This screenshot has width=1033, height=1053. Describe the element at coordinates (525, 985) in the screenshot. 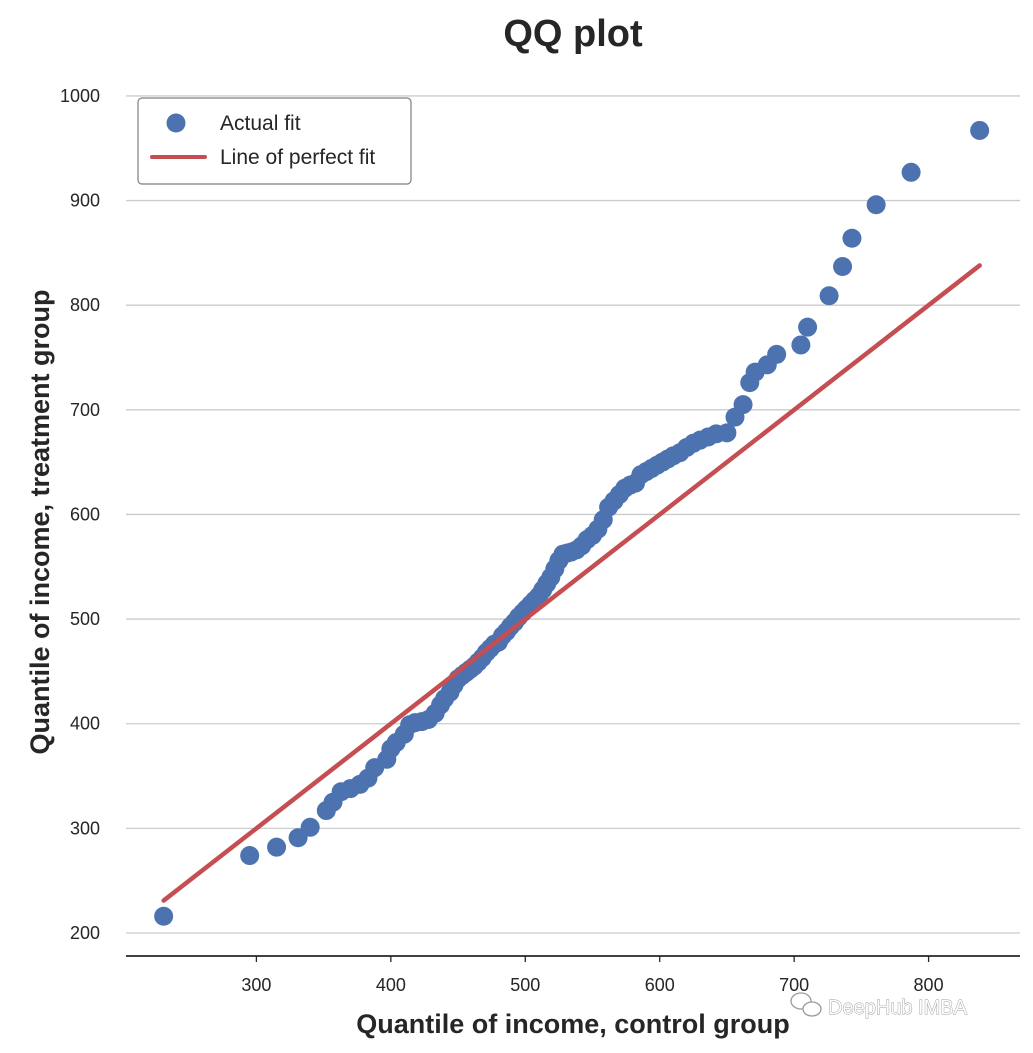

I see `x-tick-label: 500` at that location.